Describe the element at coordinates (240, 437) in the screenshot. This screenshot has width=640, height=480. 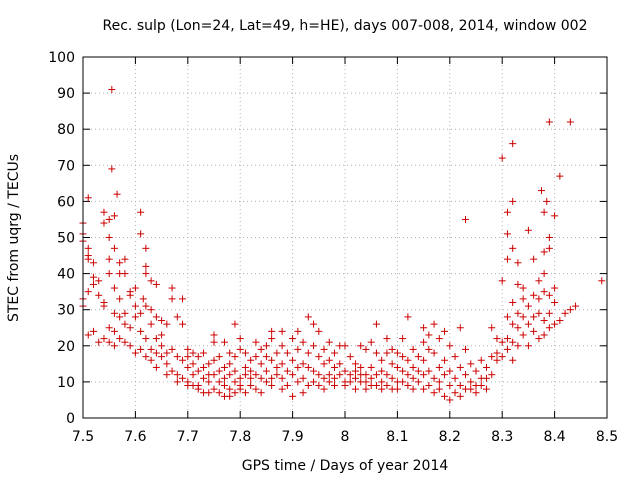
I see `x-tick-label: 7.8` at that location.